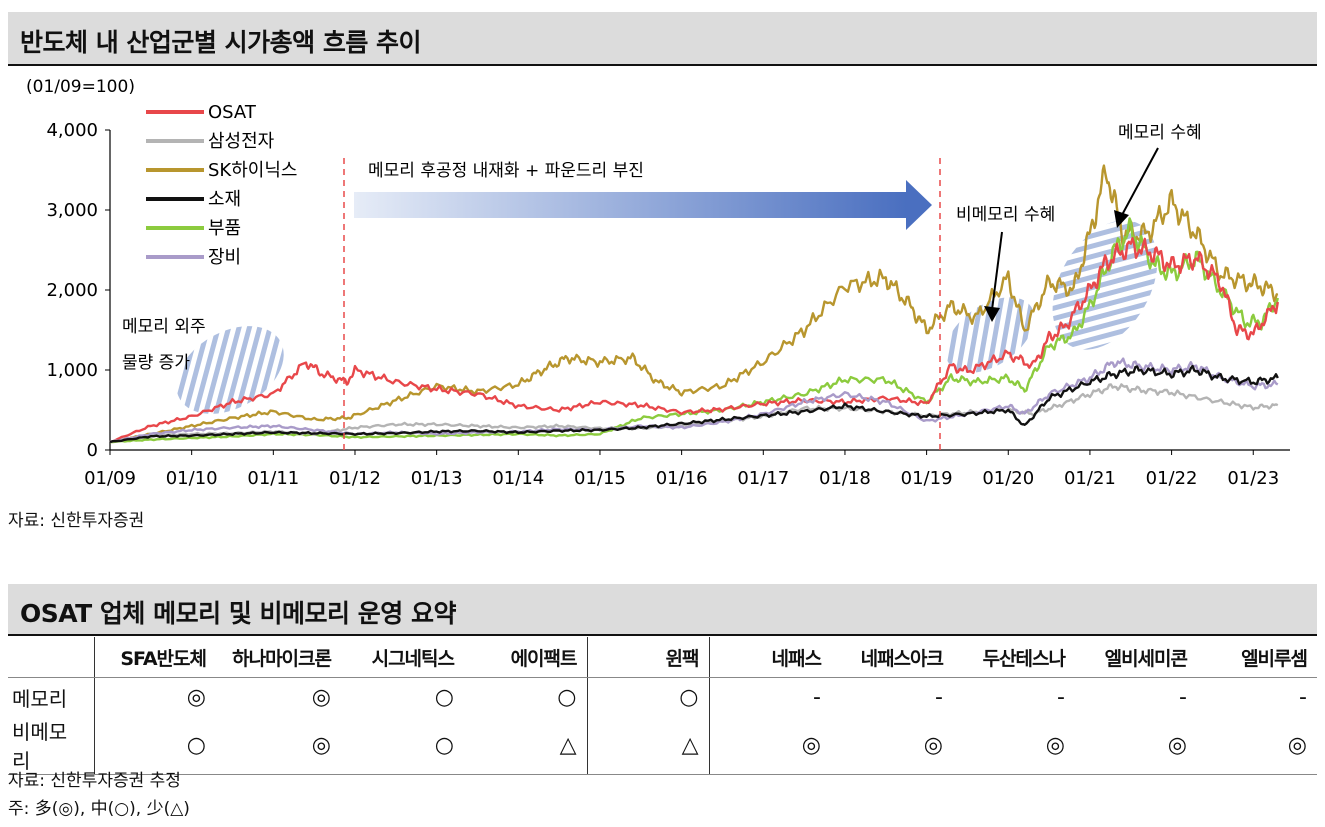  I want to click on column-header: 시그네틱스, so click(402, 657).